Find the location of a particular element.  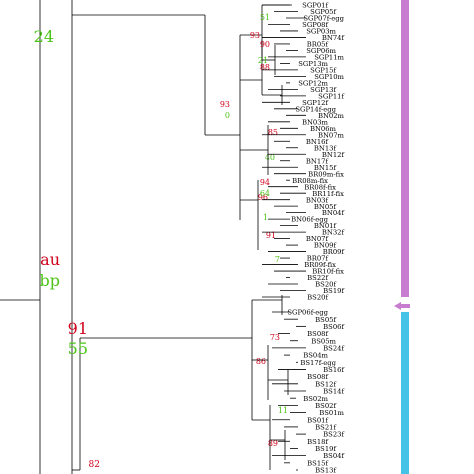

taxon-label: SGP12f is located at coordinates (315, 103).